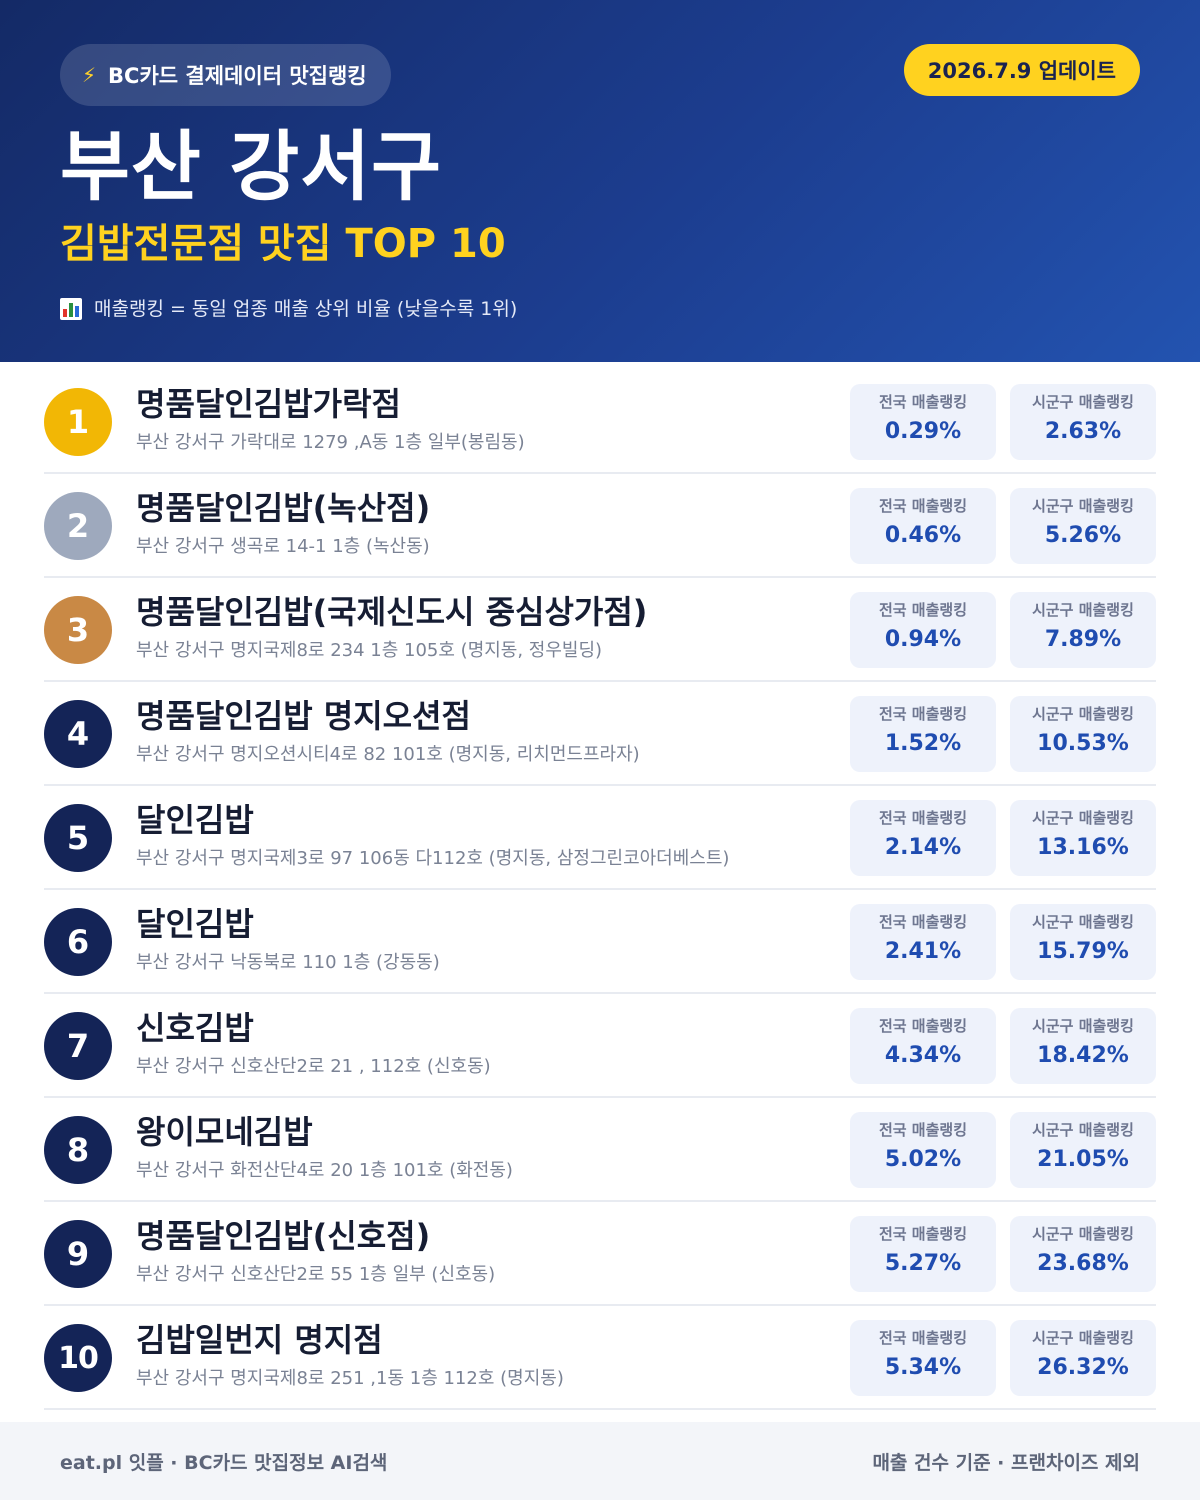 Image resolution: width=1200 pixels, height=1500 pixels. Describe the element at coordinates (78, 1254) in the screenshot. I see `rank-badge: 9` at that location.